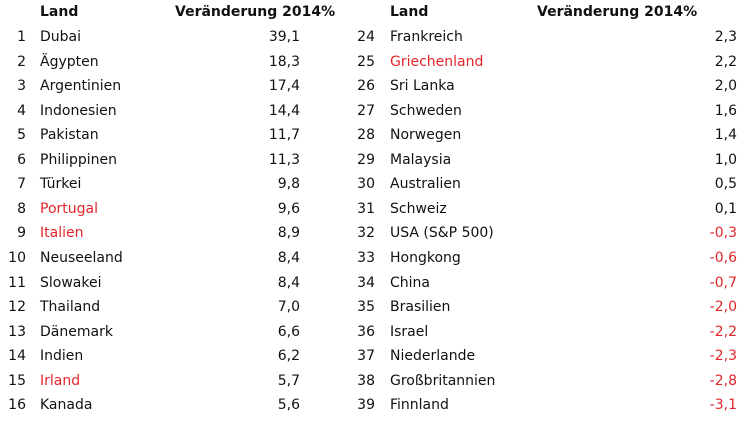 The height and width of the screenshot is (422, 750). Describe the element at coordinates (21, 159) in the screenshot. I see `rank: 6` at that location.